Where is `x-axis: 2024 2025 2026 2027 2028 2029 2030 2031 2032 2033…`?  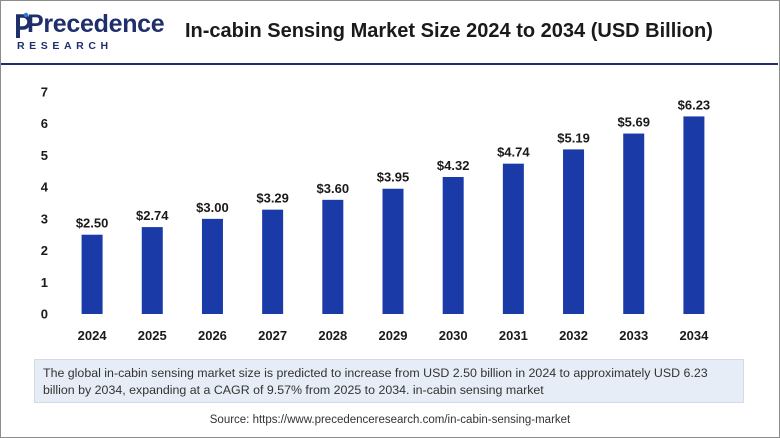
x-axis: 2024 2025 2026 2027 2028 2029 2030 2031 2032 2033… is located at coordinates (394, 335).